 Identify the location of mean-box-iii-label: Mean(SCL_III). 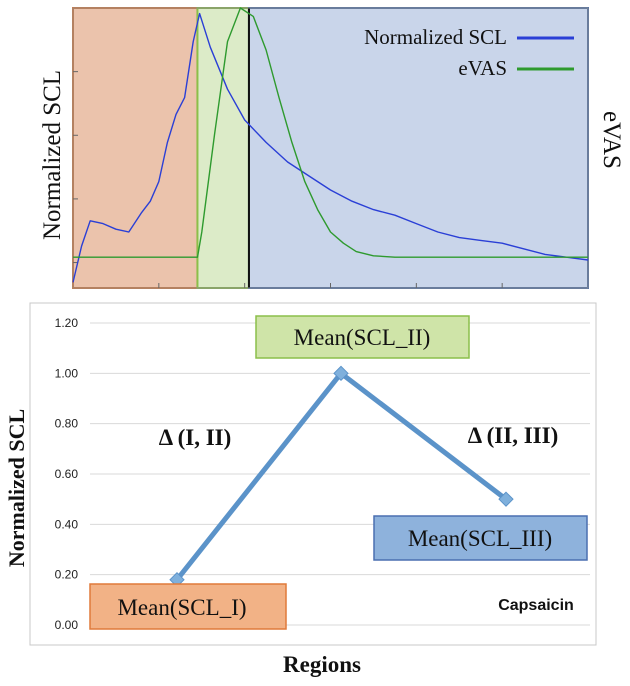
(480, 538).